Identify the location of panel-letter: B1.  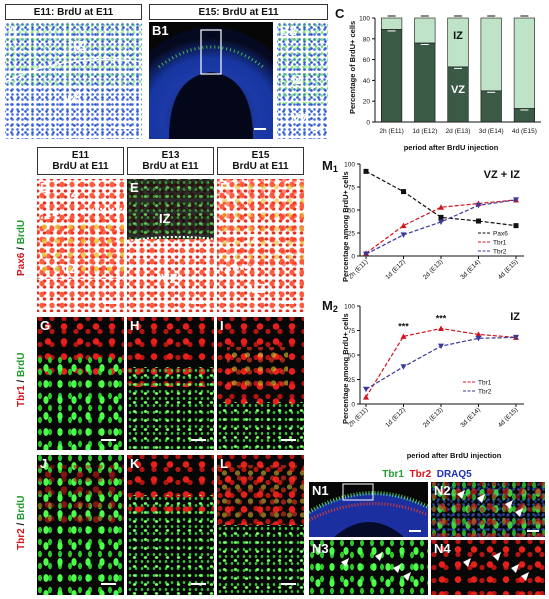
(160, 30).